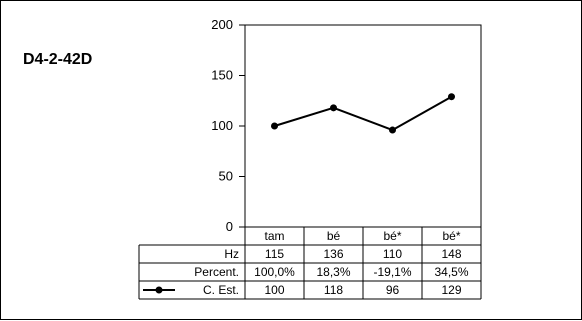 This screenshot has height=321, width=582. What do you see at coordinates (274, 290) in the screenshot?
I see `table-cell: 100` at bounding box center [274, 290].